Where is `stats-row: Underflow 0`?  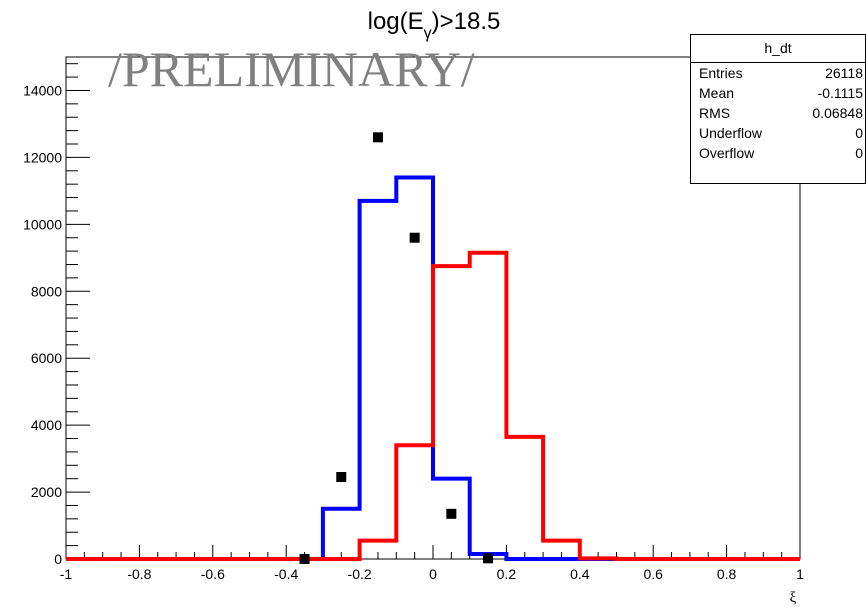 stats-row: Underflow 0 is located at coordinates (778, 133).